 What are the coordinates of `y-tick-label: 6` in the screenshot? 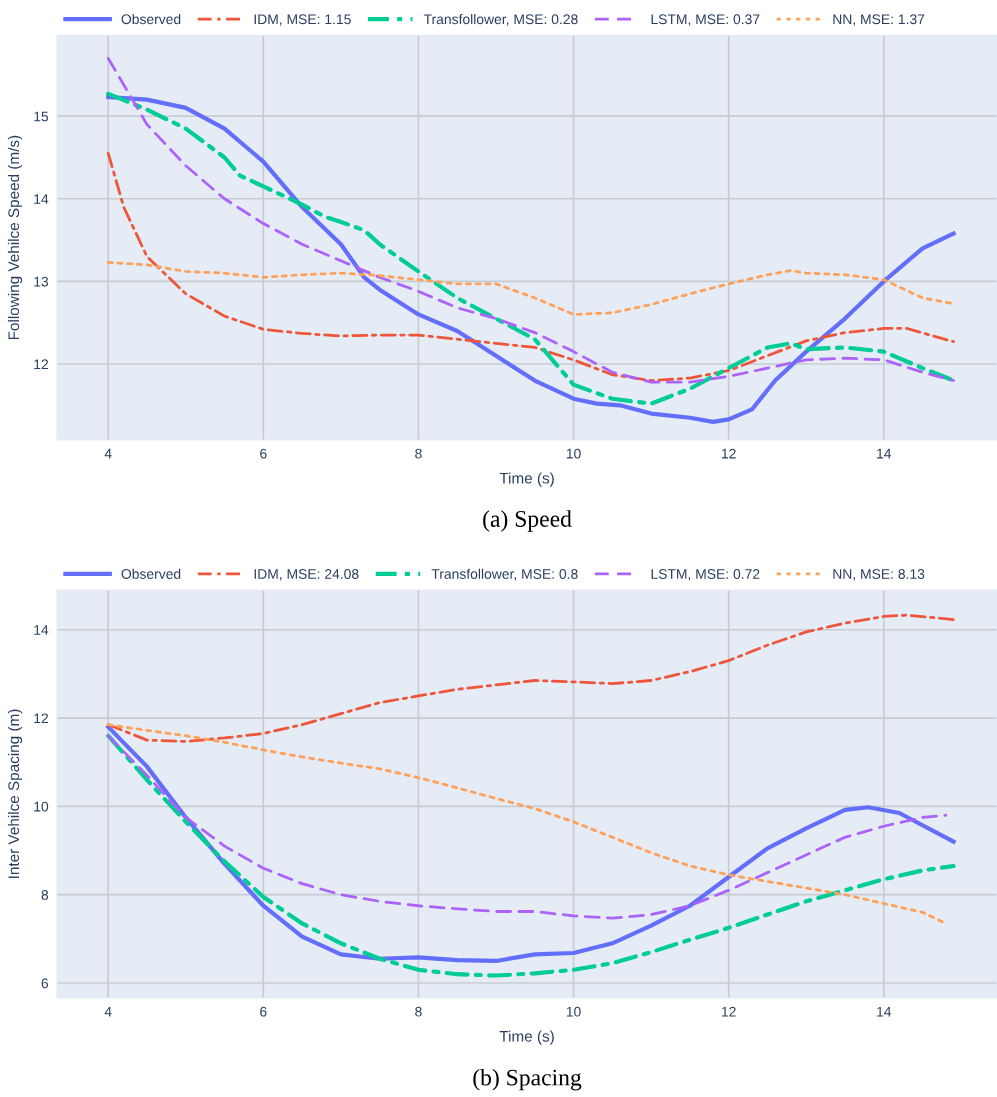 It's located at (45, 983).